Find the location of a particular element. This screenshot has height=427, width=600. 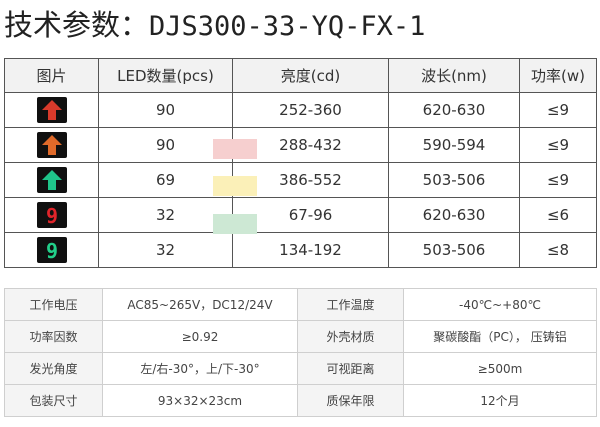

power: ≤8 is located at coordinates (558, 250).